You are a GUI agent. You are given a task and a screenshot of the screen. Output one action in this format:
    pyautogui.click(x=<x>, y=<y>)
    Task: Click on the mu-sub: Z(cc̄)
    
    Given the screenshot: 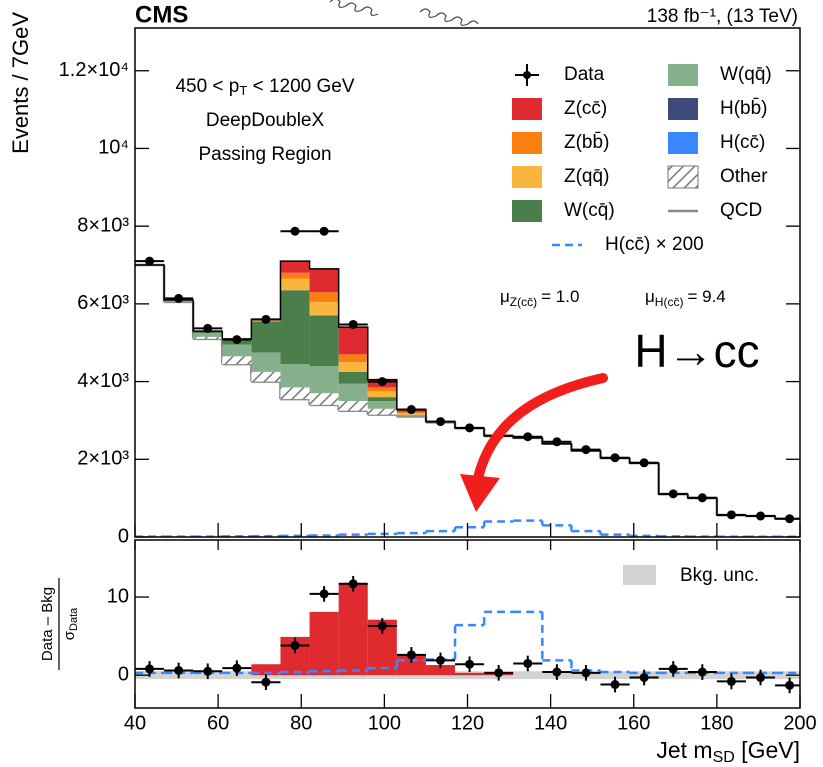 What is the action you would take?
    pyautogui.click(x=523, y=302)
    